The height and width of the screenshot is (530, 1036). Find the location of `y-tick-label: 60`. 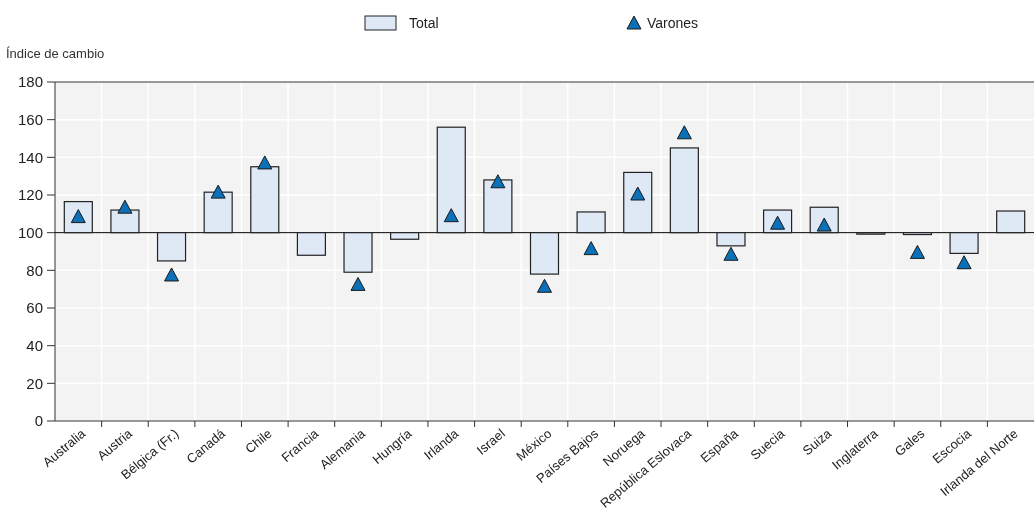

y-tick-label: 60 is located at coordinates (34, 308).